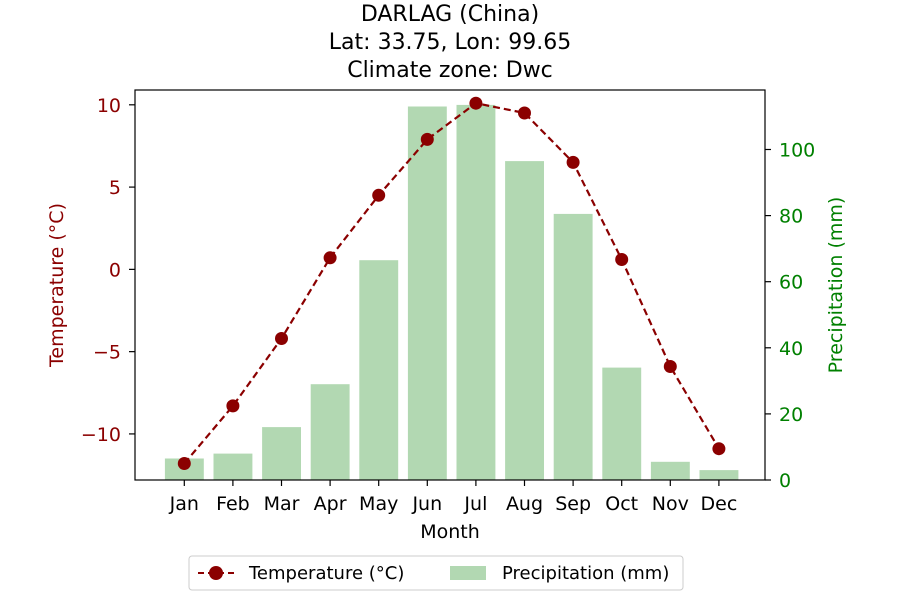  I want to click on y-axis-left-label: Temperature (°C), so click(57, 285).